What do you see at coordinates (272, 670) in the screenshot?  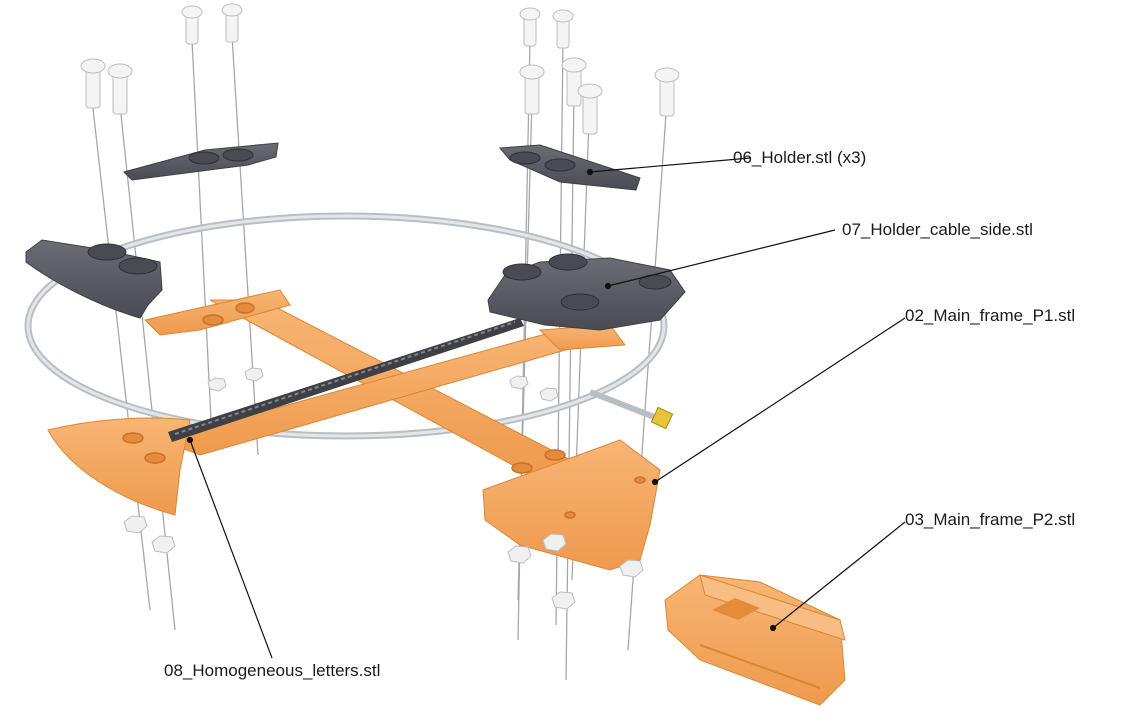 I see `label-homogeneous-letters: 08_Homogeneous_letters.stl` at bounding box center [272, 670].